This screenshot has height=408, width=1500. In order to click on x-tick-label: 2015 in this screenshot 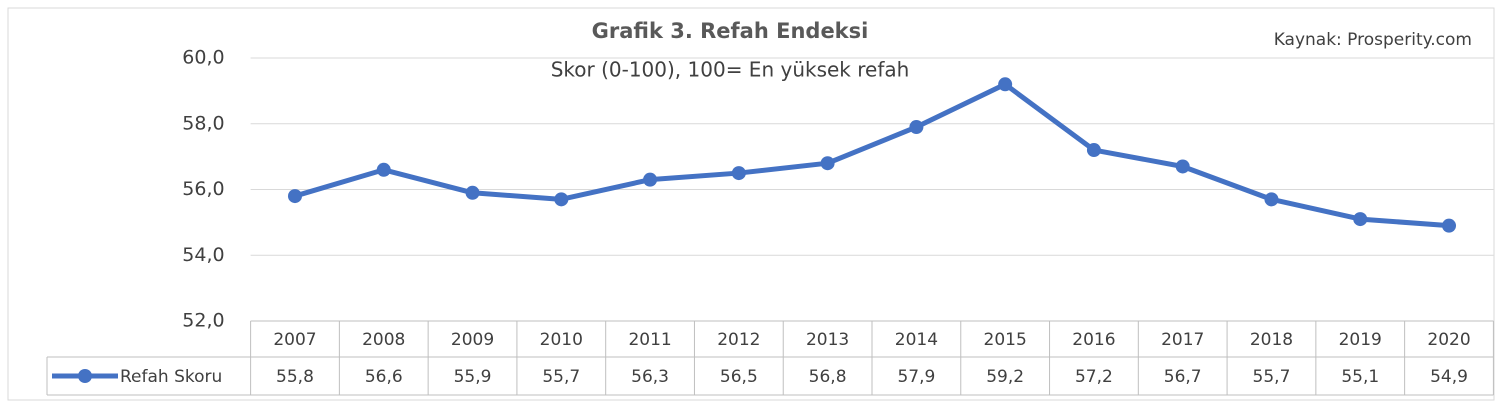, I will do `click(1005, 340)`.